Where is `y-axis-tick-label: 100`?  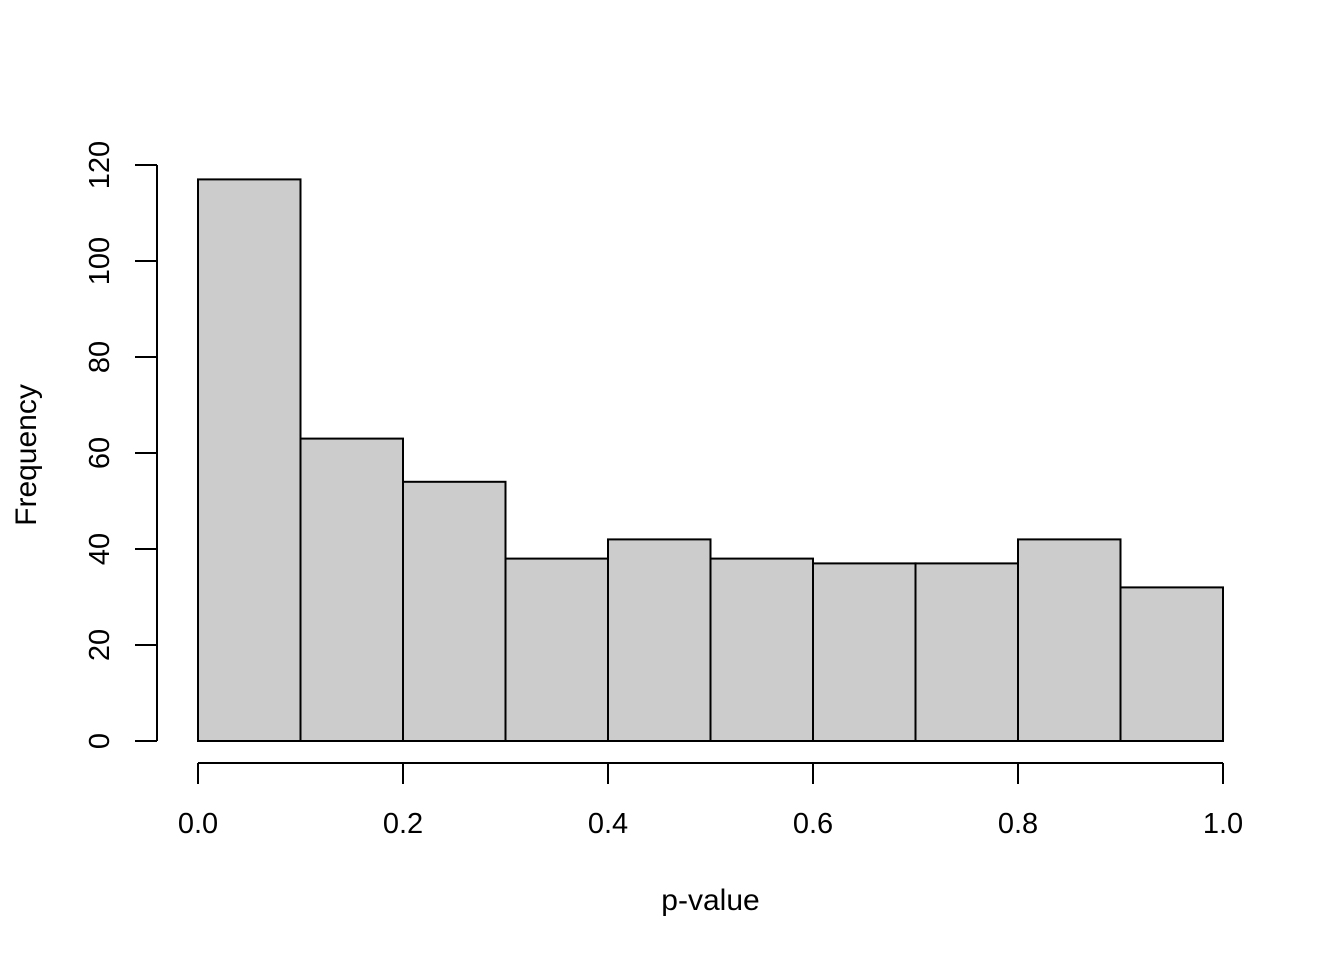
y-axis-tick-label: 100 is located at coordinates (100, 261).